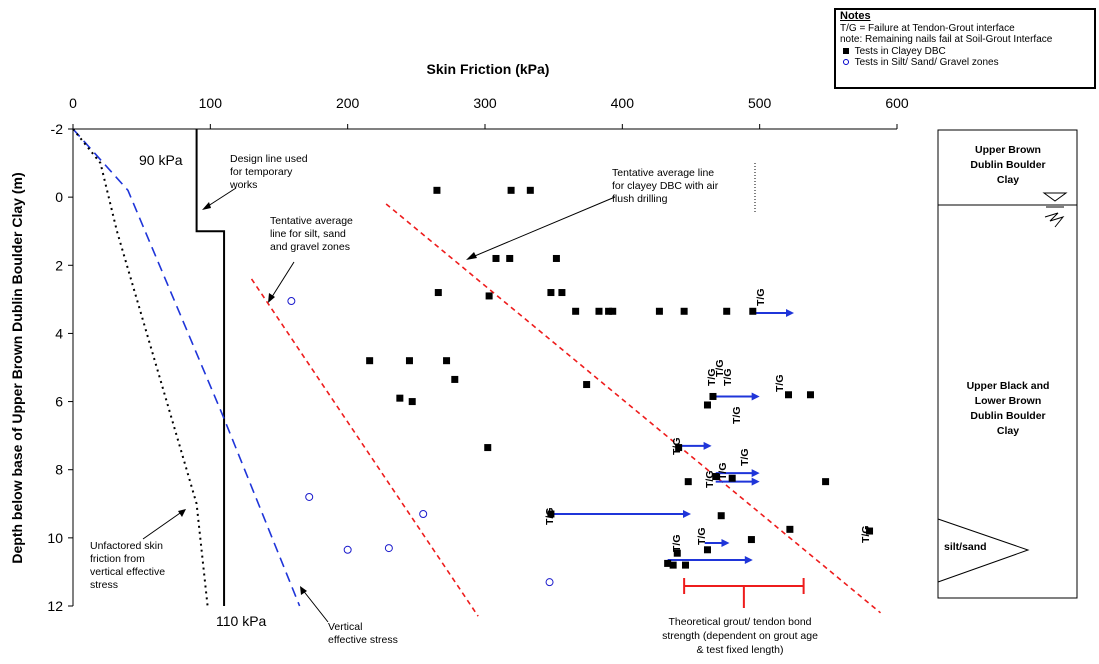 The image size is (1099, 664). What do you see at coordinates (269, 159) in the screenshot?
I see `design-line-note: Design line used` at bounding box center [269, 159].